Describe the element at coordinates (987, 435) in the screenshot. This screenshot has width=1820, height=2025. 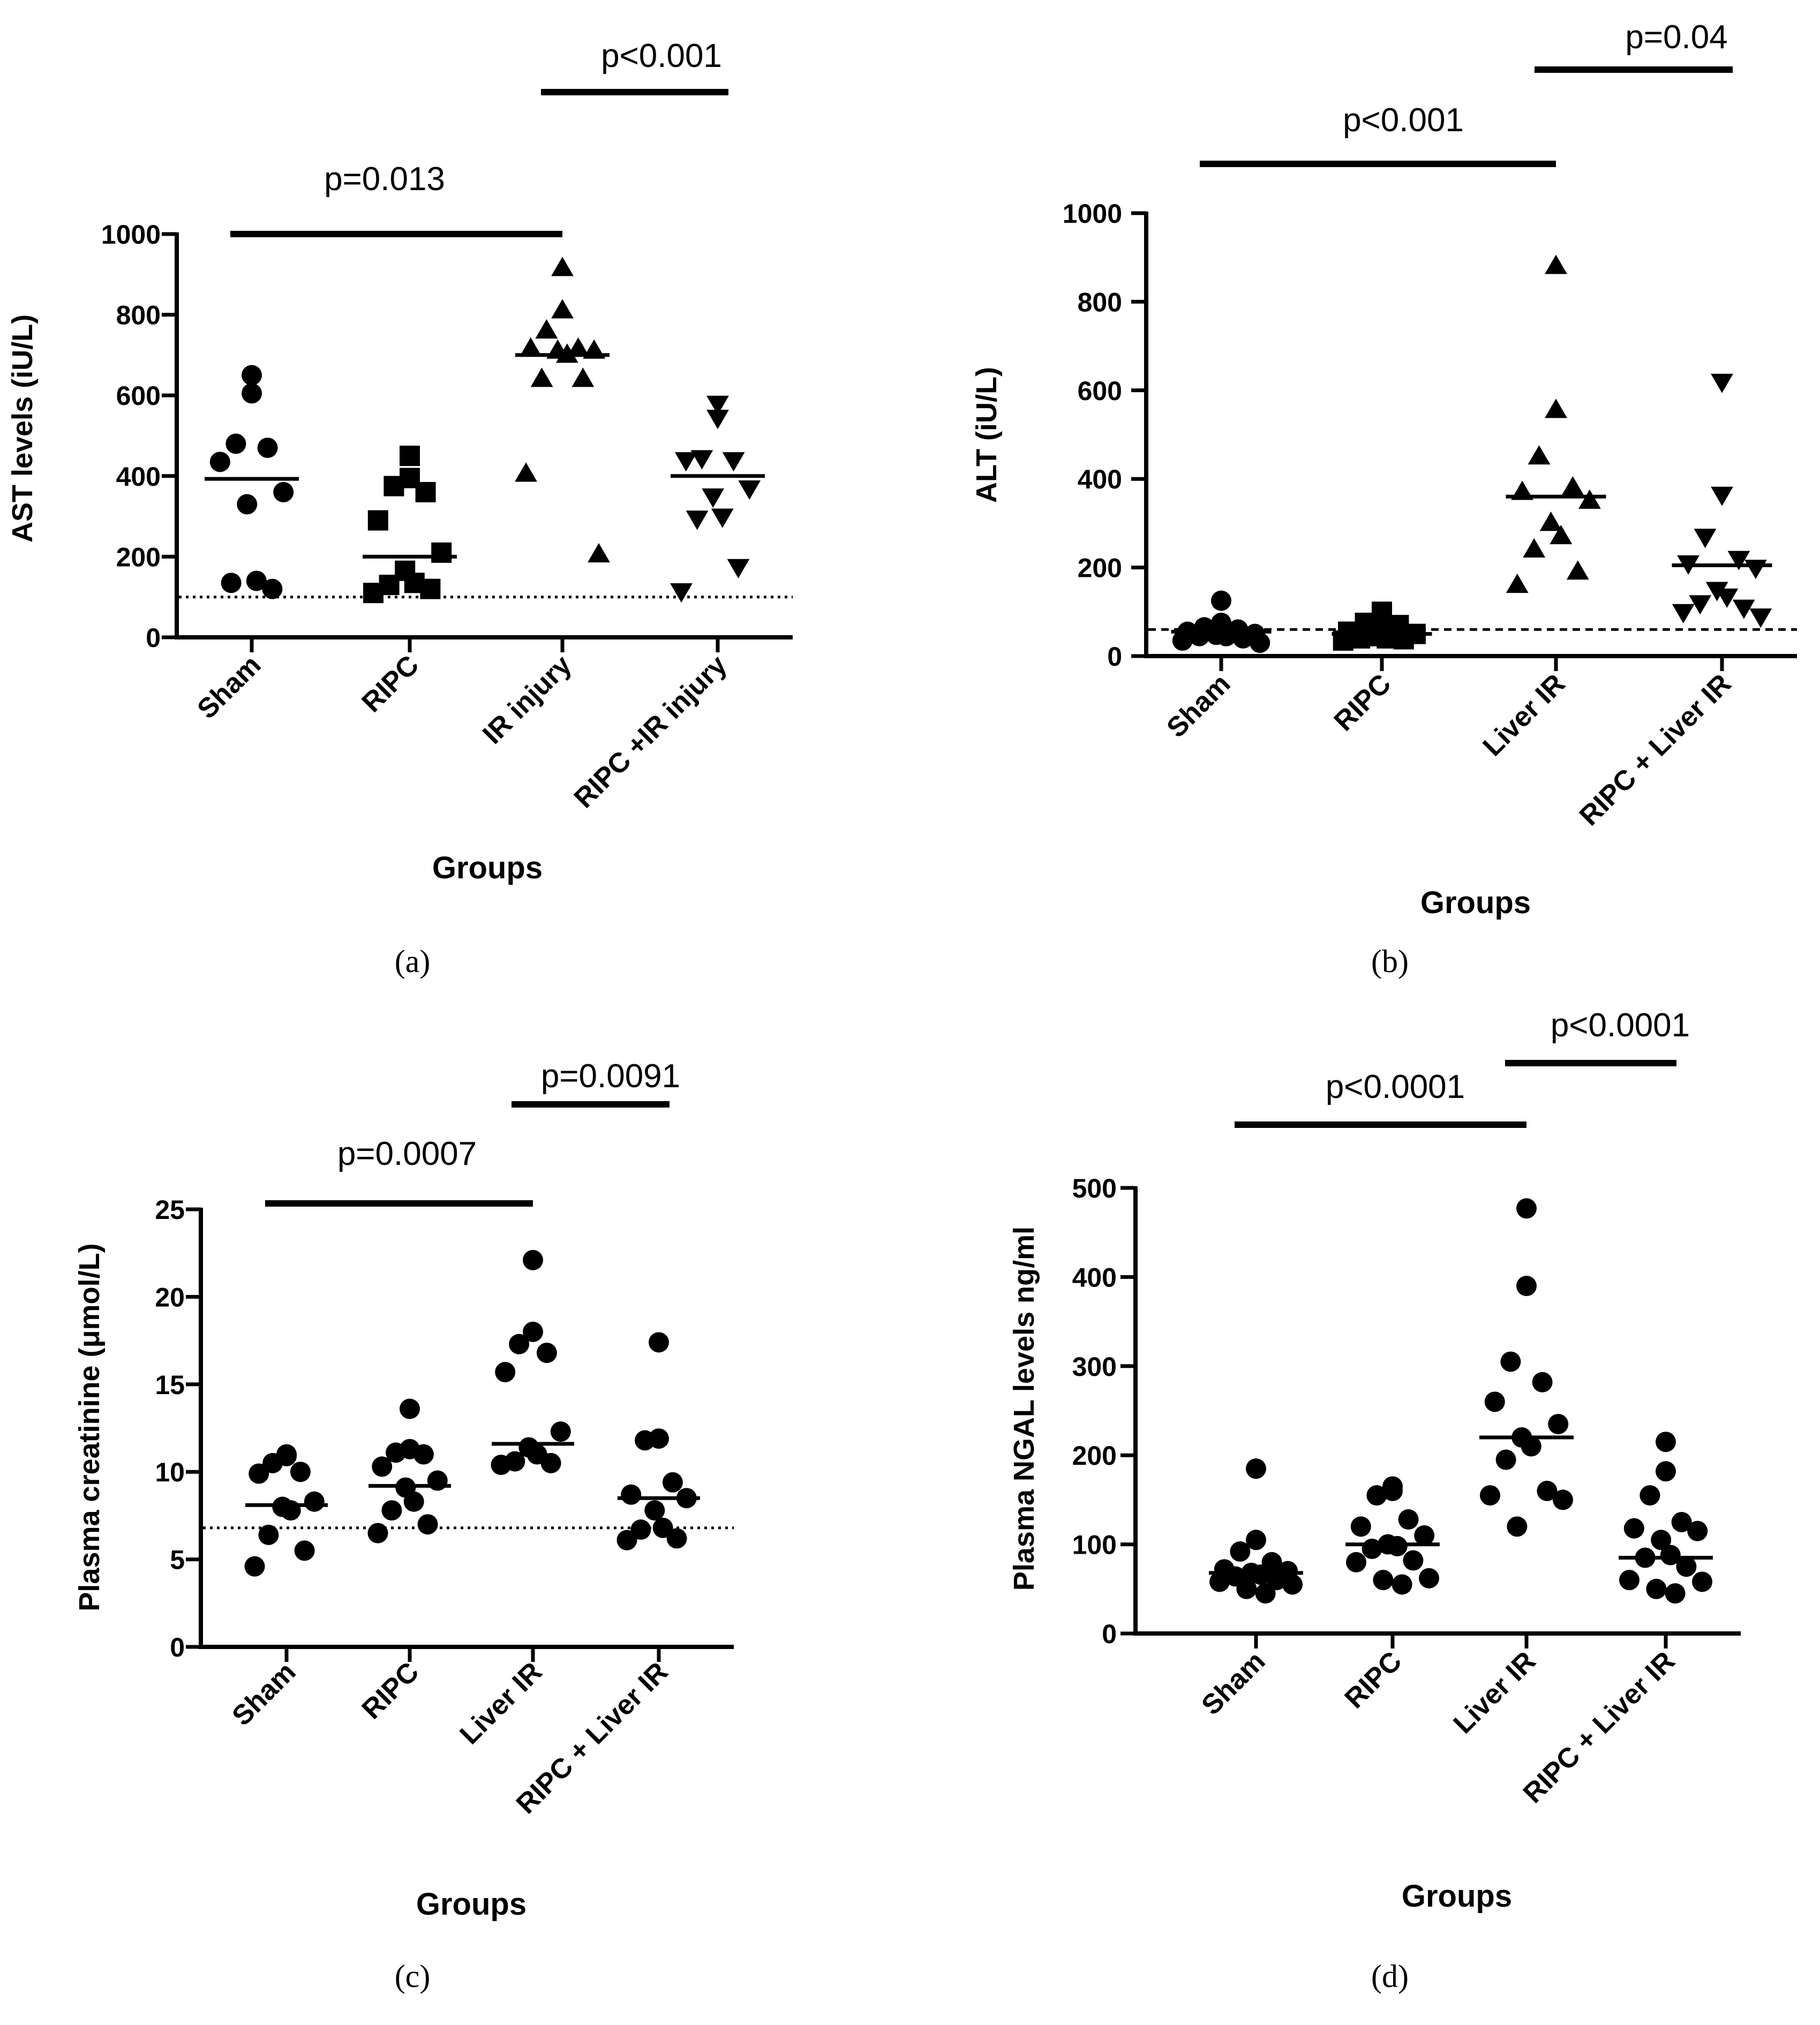
I see `y-axis-label: ALT (iU/L)` at that location.